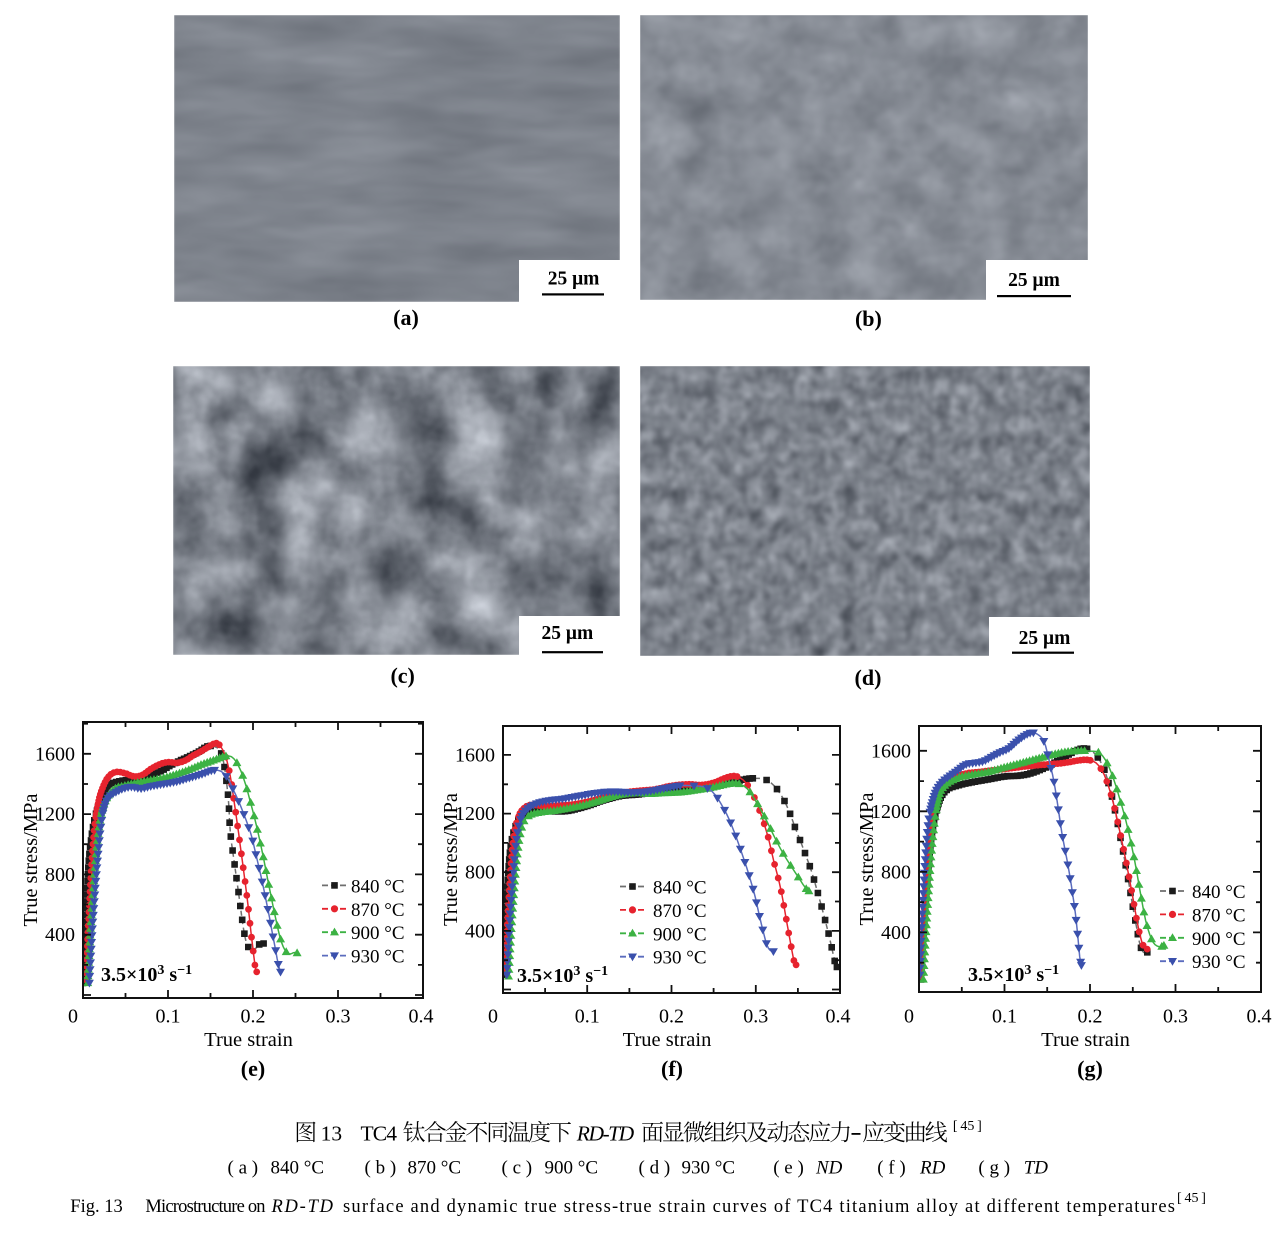 This screenshot has height=1233, width=1285. Describe the element at coordinates (205, 1207) in the screenshot. I see `svg-text: Microstructure on` at that location.